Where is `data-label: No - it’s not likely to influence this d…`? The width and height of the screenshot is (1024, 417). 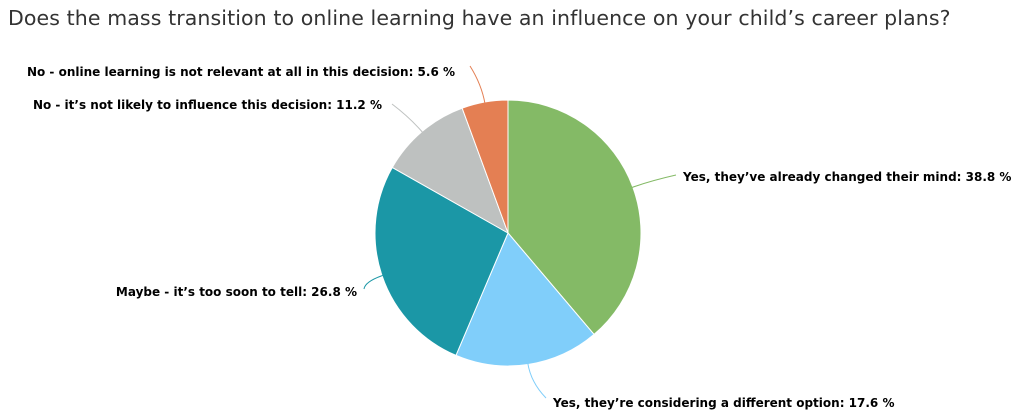 data-label: No - it’s not likely to influence this d… is located at coordinates (207, 105).